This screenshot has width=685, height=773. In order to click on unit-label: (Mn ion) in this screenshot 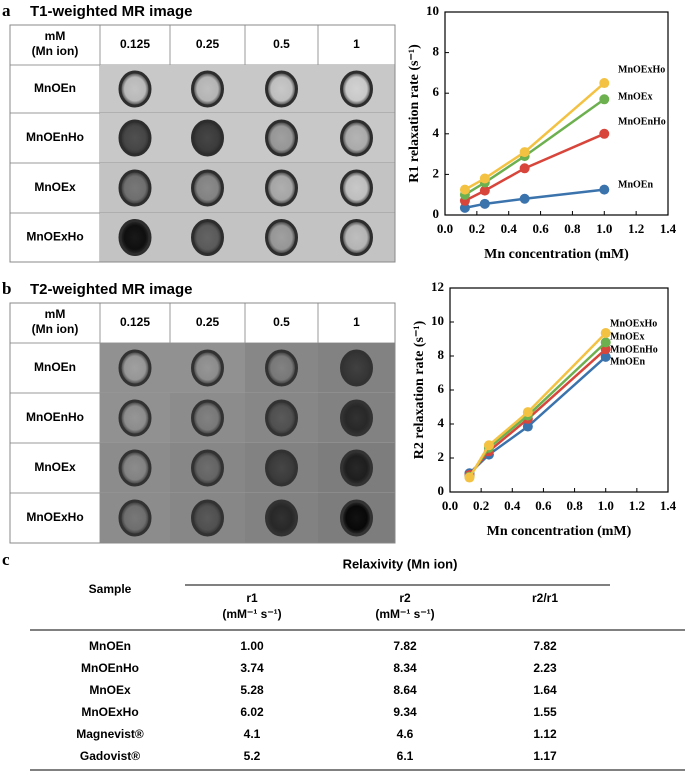, I will do `click(55, 51)`.